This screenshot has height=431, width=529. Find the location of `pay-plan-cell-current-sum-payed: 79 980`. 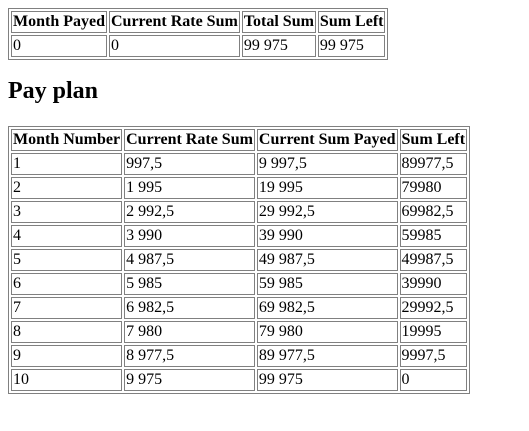

pay-plan-cell-current-sum-payed: 79 980 is located at coordinates (327, 332).